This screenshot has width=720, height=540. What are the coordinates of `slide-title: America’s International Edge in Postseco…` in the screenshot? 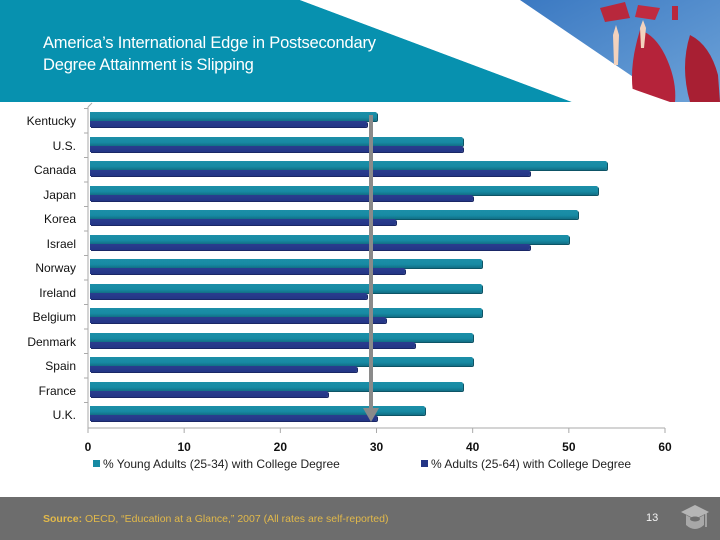 It's located at (209, 54).